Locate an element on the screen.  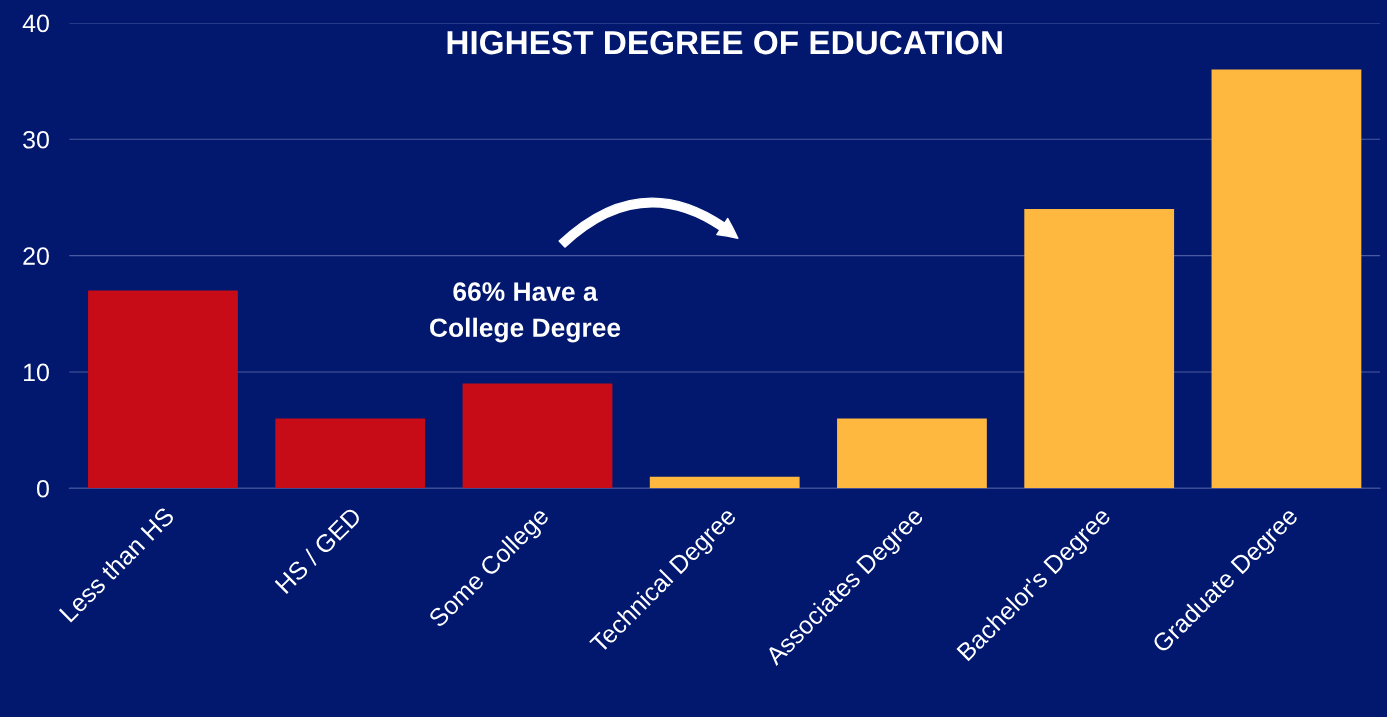
y-tick-label: 0 is located at coordinates (42, 488).